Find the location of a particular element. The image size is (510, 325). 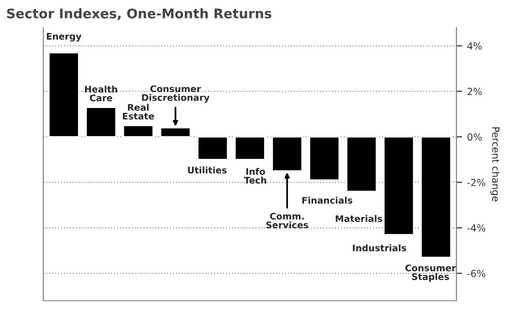

y-axis-title: Percent change is located at coordinates (495, 164).